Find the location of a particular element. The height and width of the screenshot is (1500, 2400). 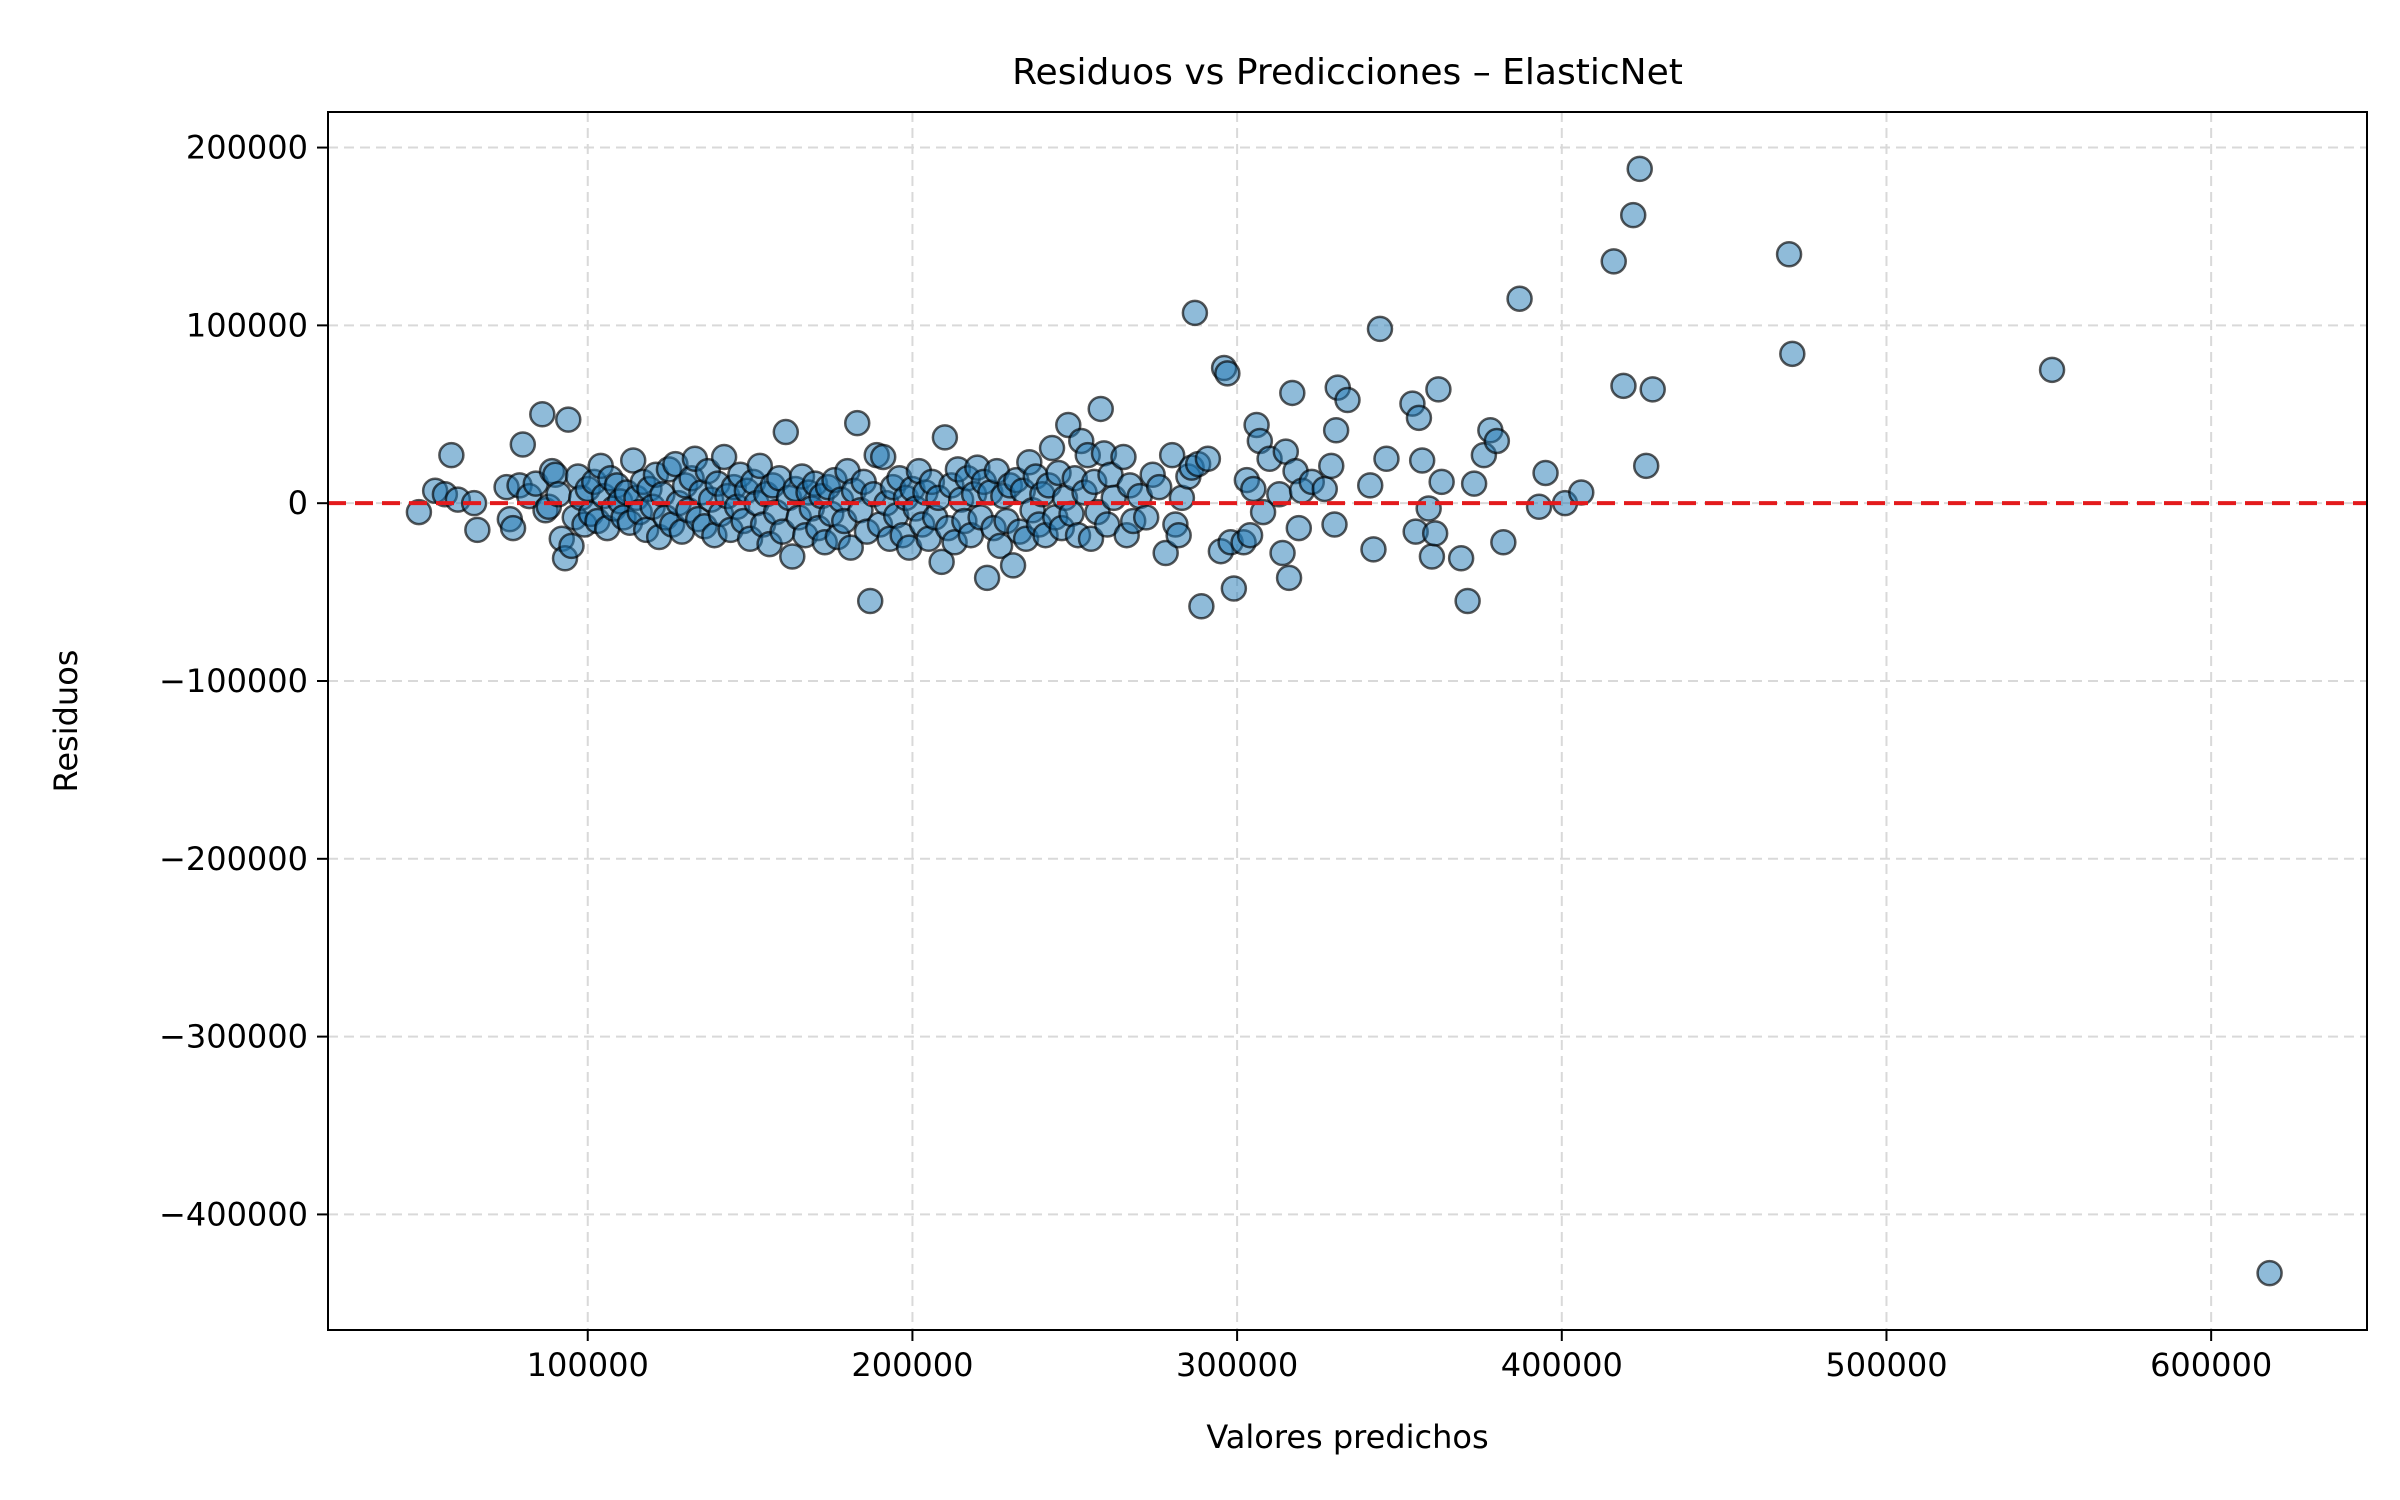

x-tick-label: 100000 is located at coordinates (588, 1365).